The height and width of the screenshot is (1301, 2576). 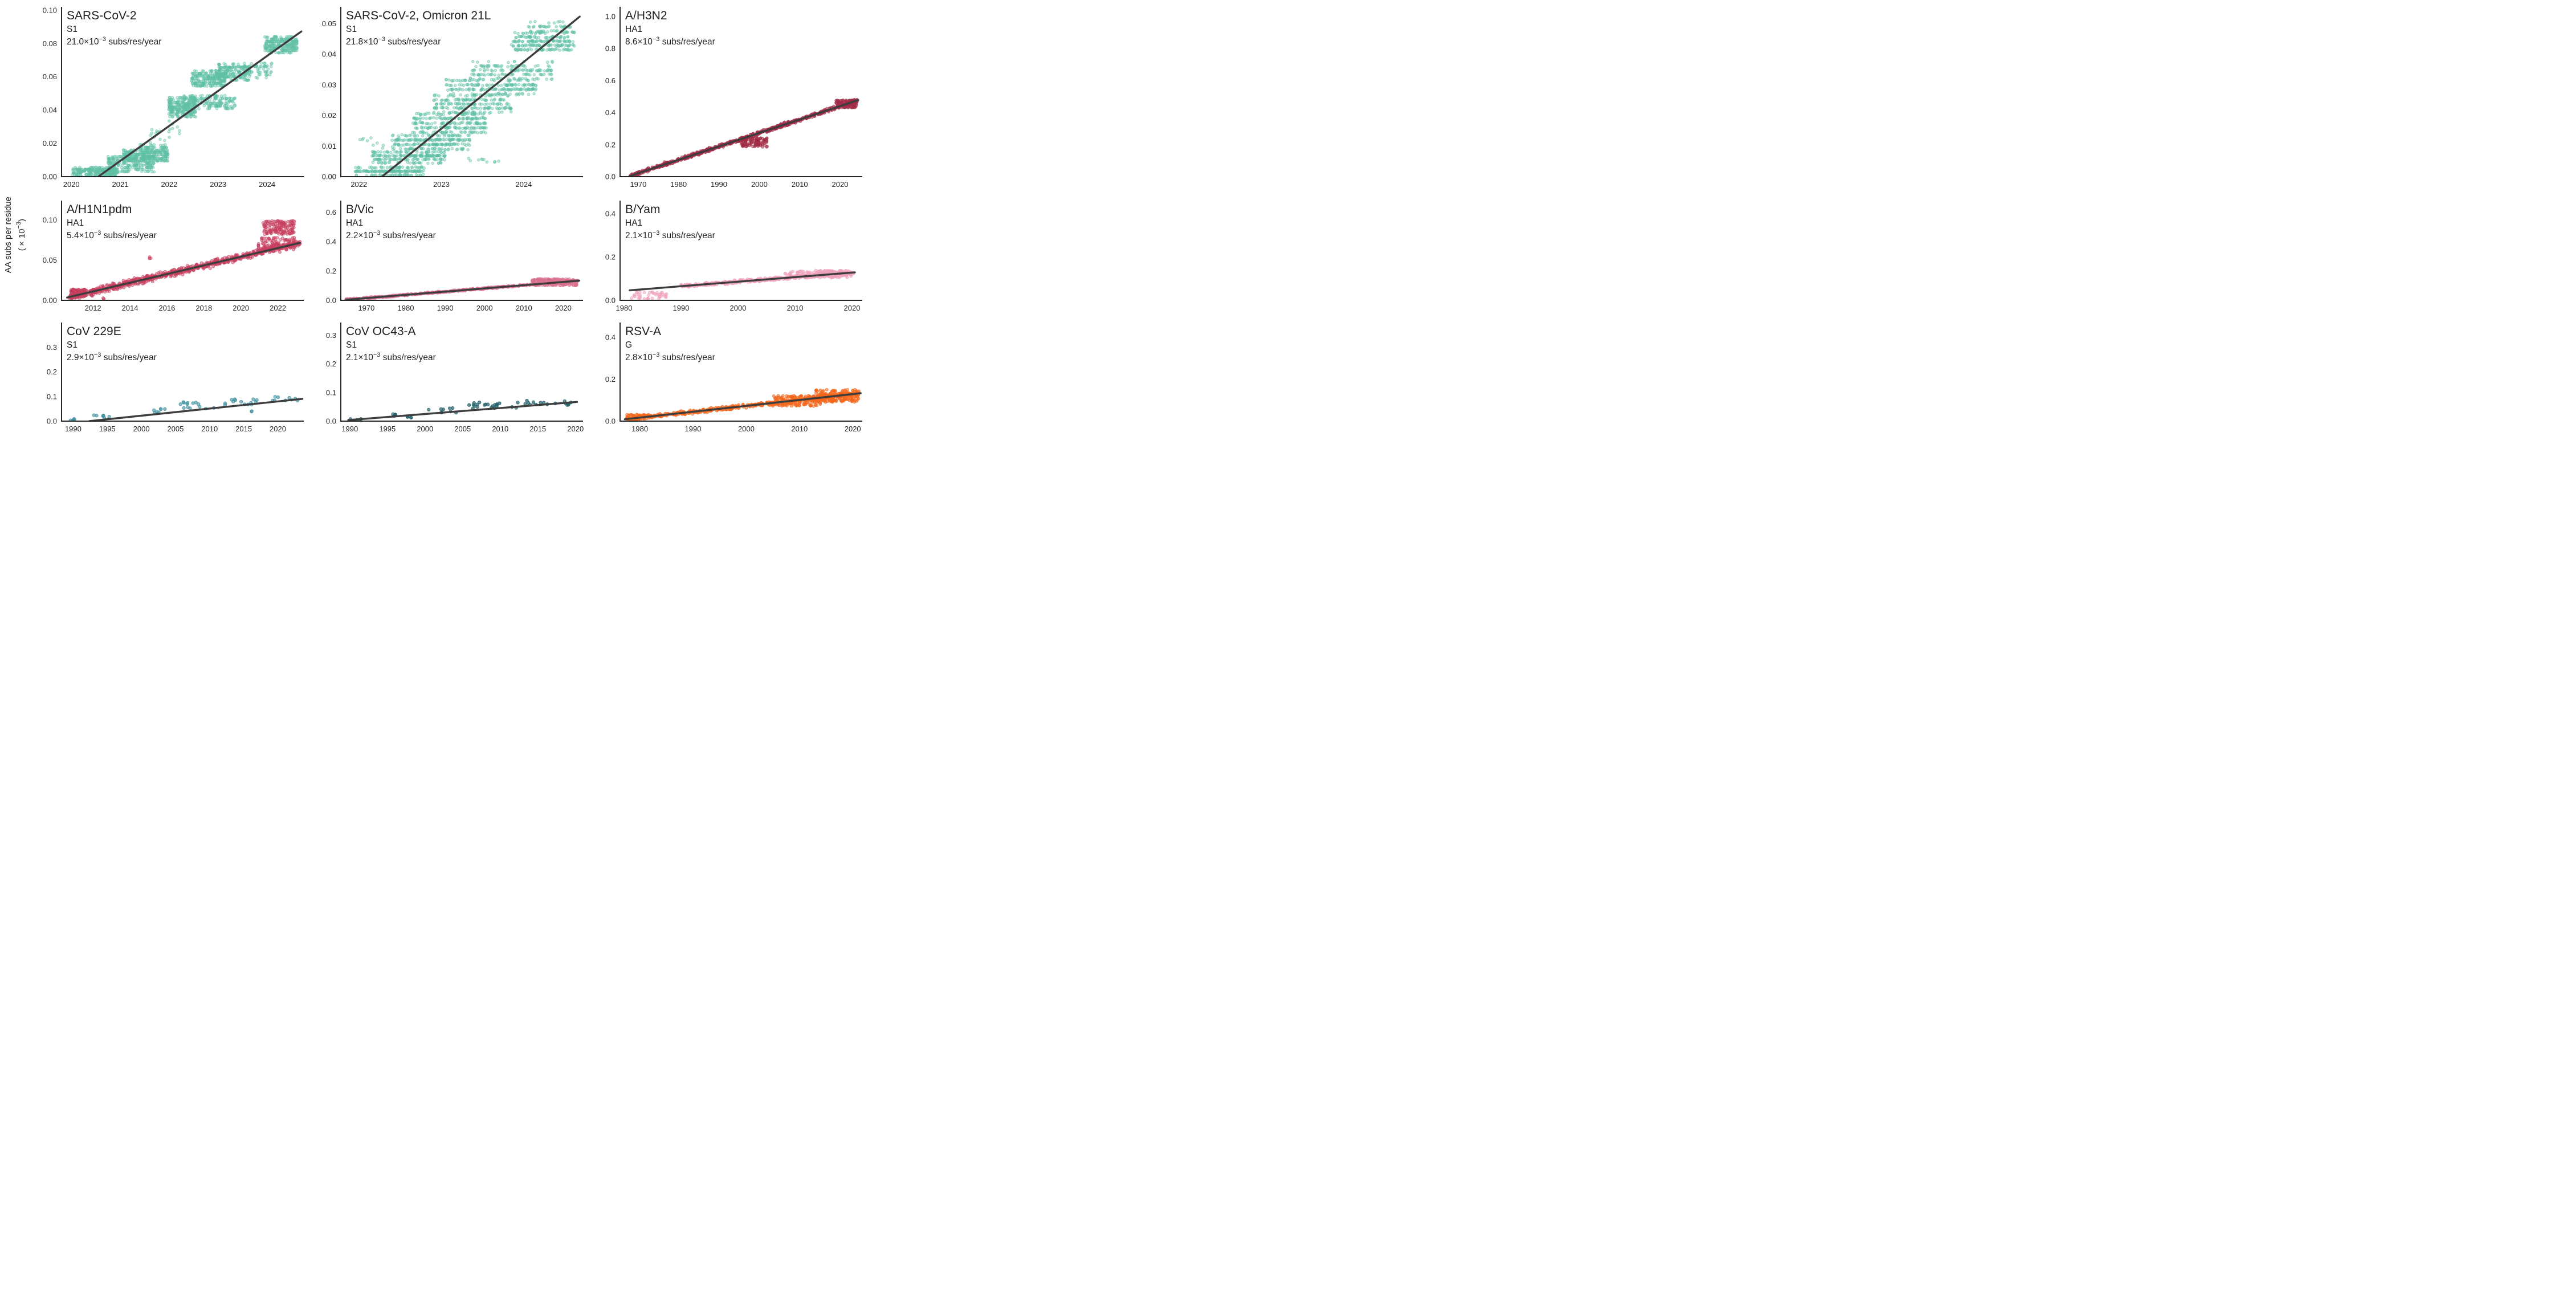 I want to click on panel-title: B/Yam, so click(x=642, y=209).